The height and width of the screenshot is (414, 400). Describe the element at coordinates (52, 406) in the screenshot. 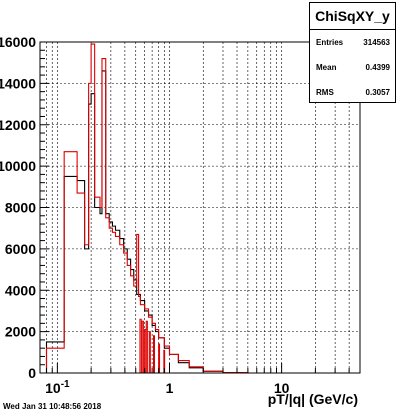

I see `timestamp: Wed Jan 31 10:48:56 2018` at that location.